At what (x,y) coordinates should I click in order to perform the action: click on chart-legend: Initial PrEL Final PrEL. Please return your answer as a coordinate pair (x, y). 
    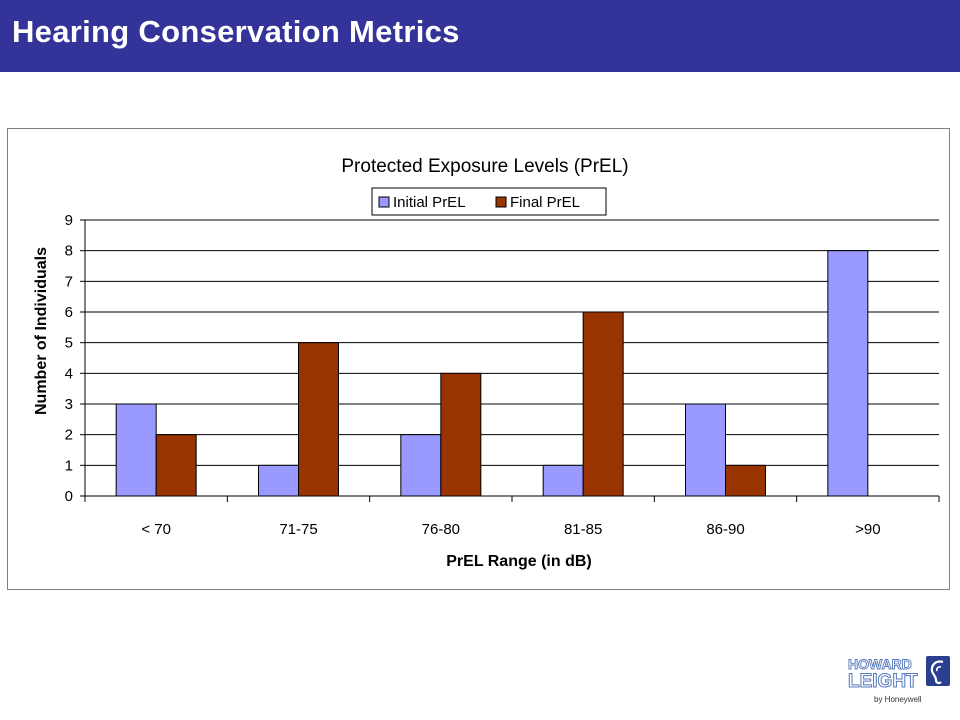
    Looking at the image, I should click on (489, 201).